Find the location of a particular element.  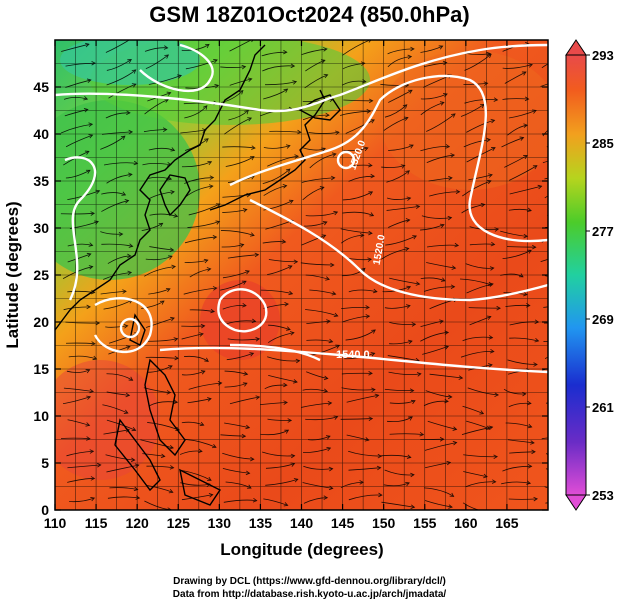

colorbar-label: 253 is located at coordinates (603, 495).